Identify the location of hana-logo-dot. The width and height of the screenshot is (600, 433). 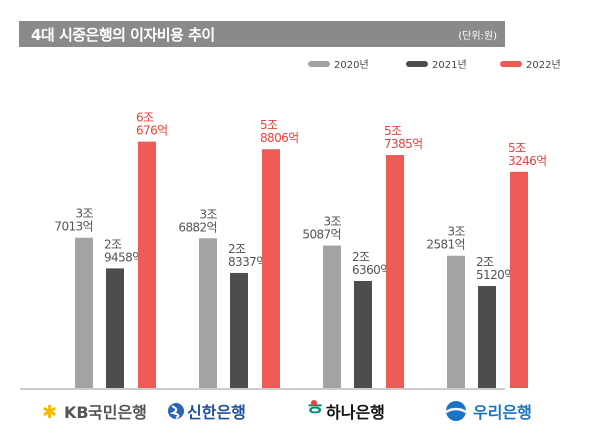
(314, 403).